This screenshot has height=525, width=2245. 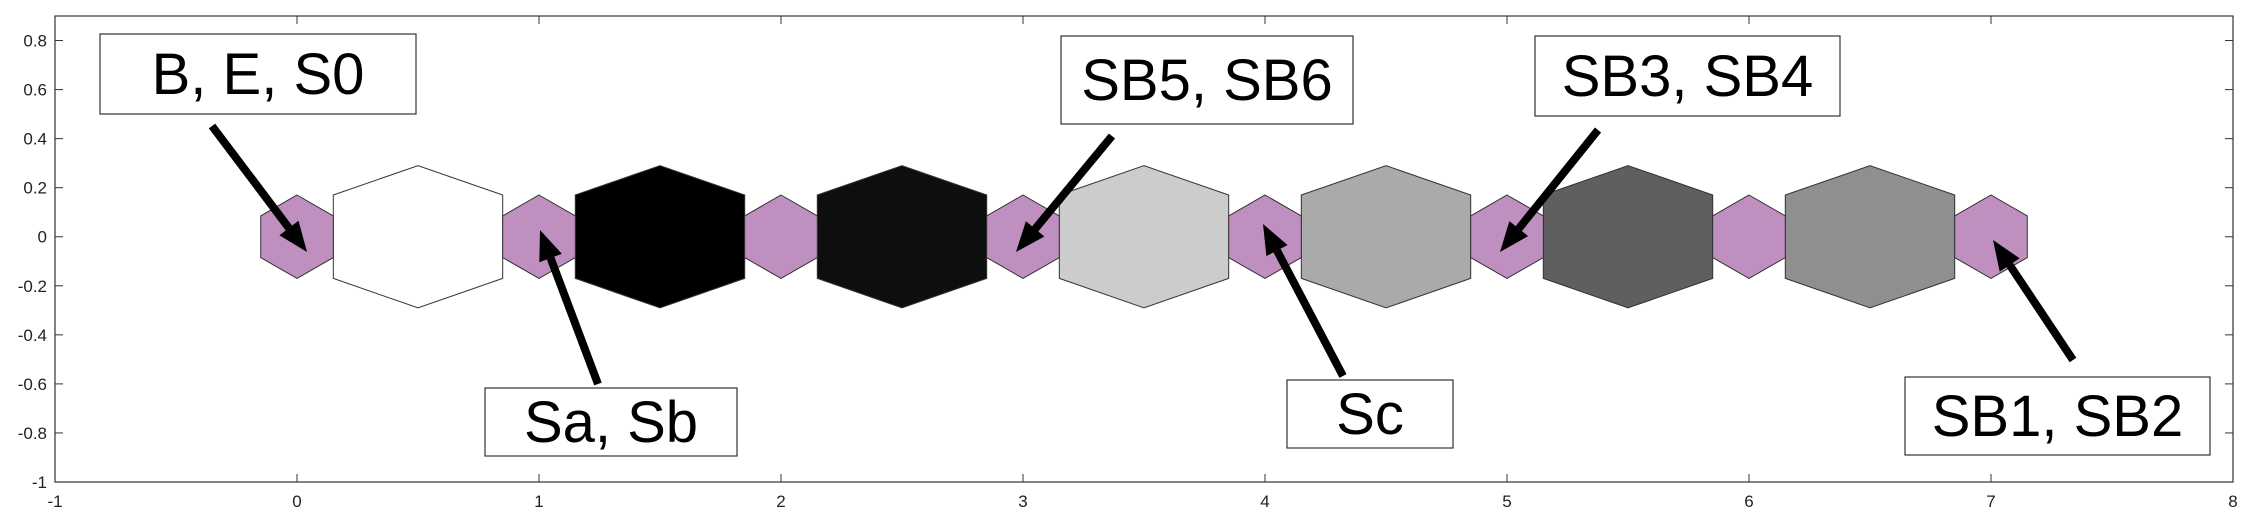 I want to click on x-tick-label: -1, so click(x=54, y=501).